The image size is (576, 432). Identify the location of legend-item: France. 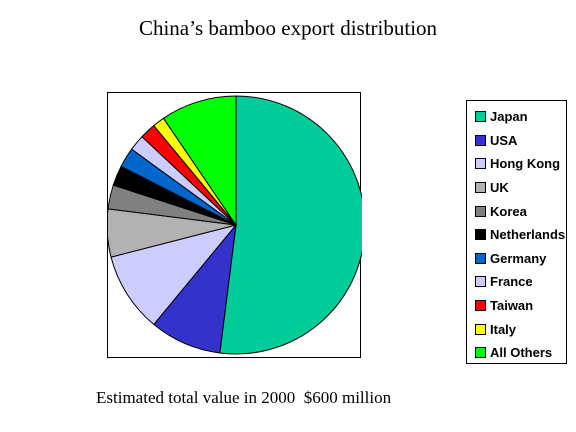
(516, 282).